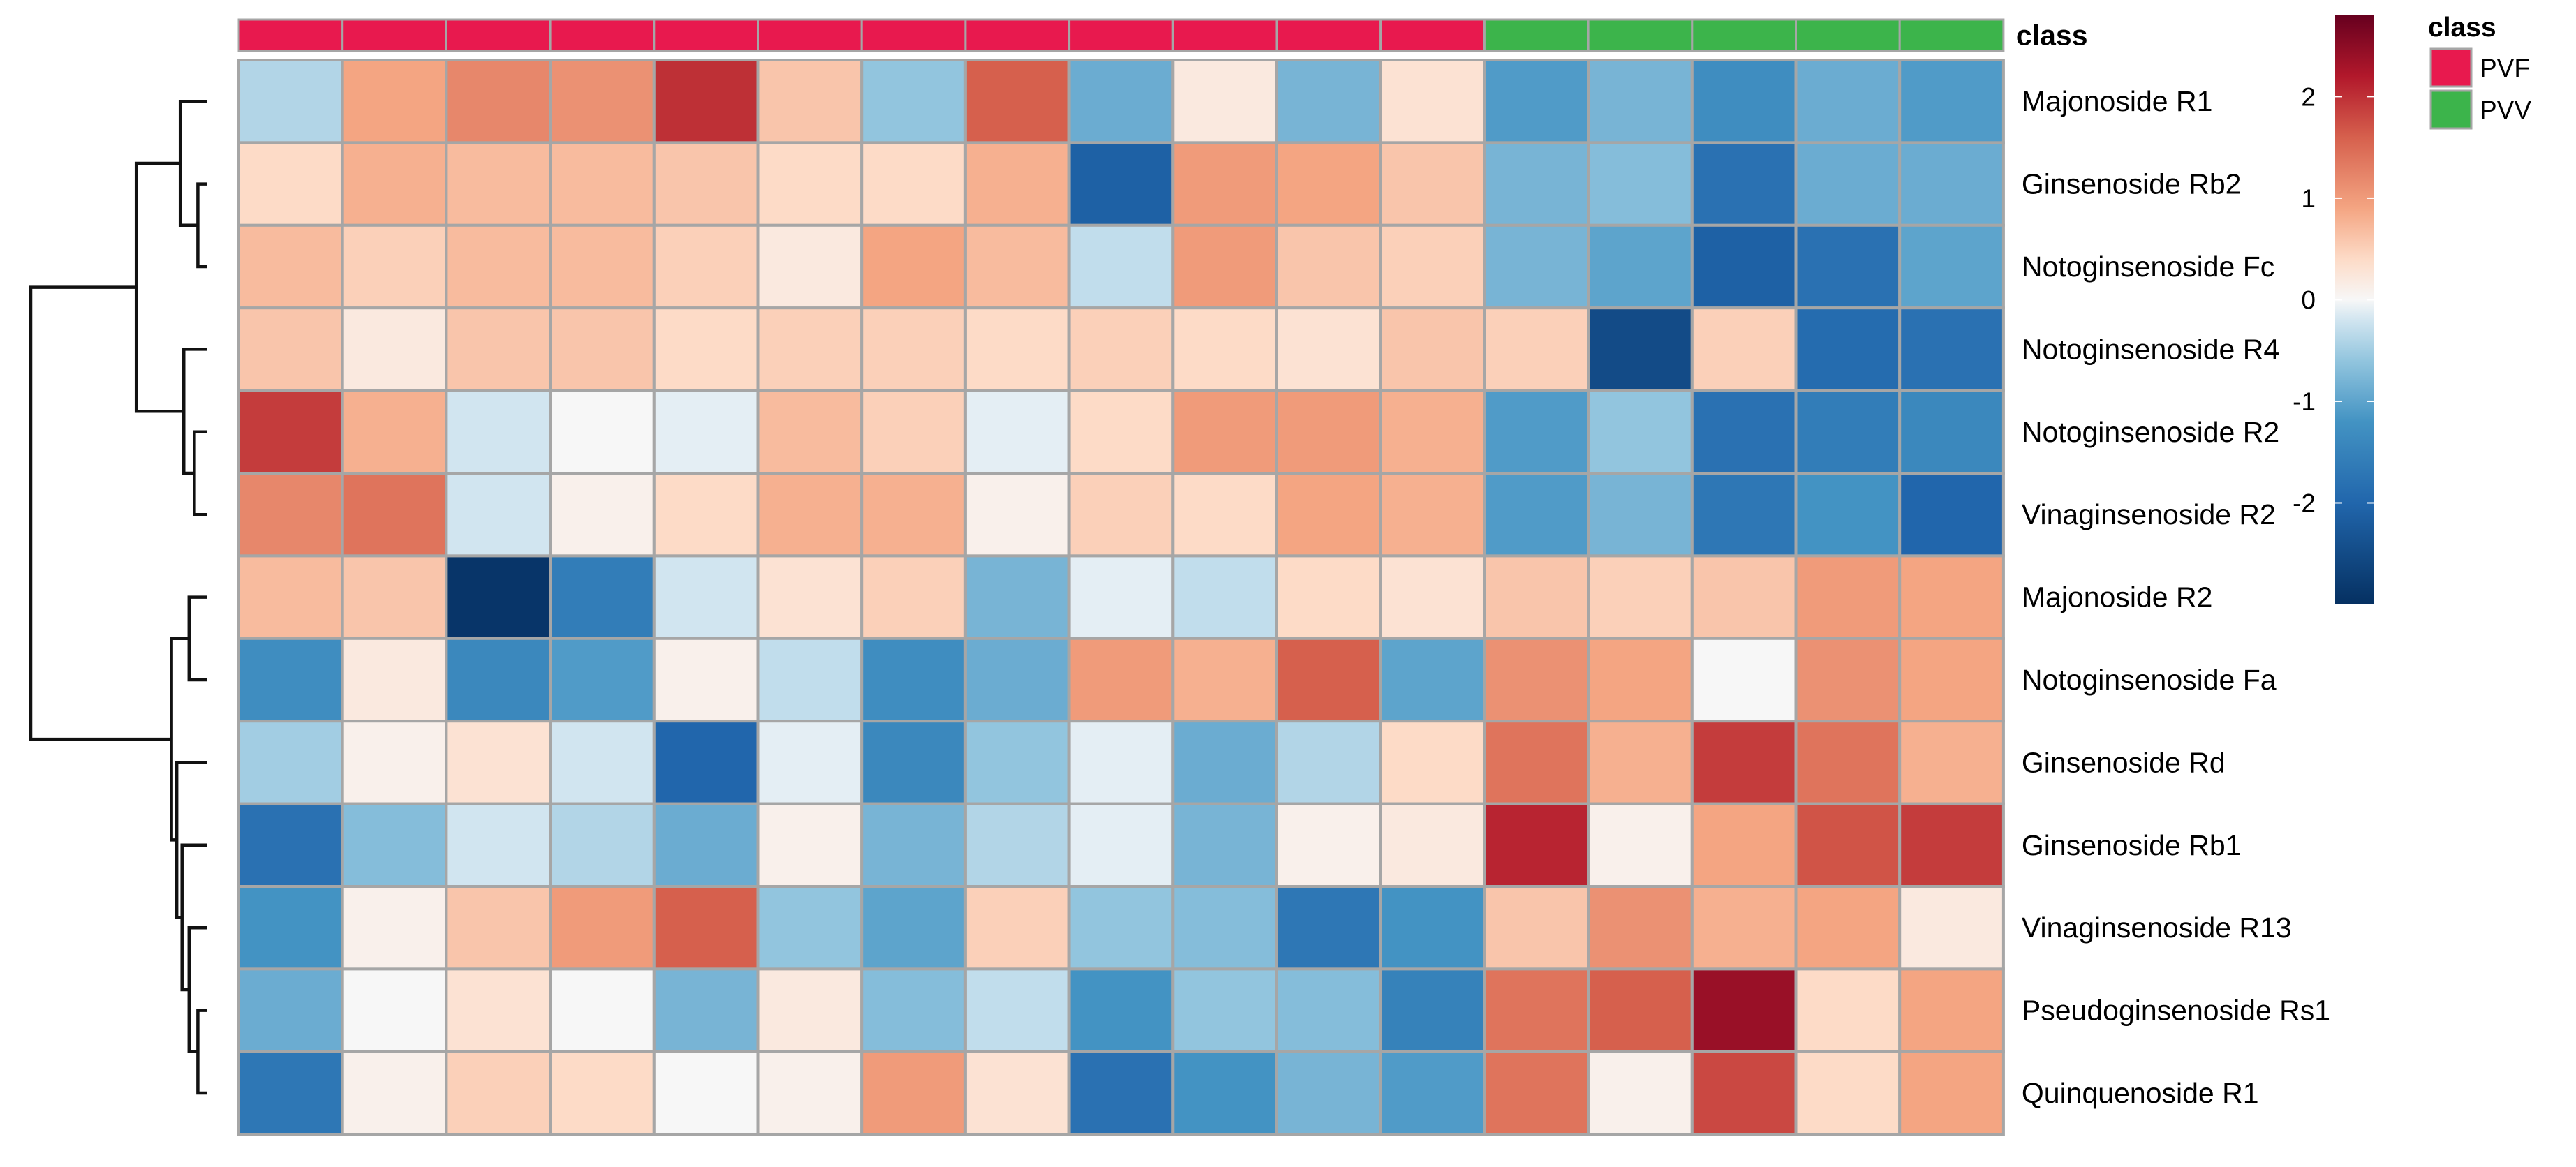 Image resolution: width=2576 pixels, height=1167 pixels. I want to click on class-legend-swatch-pvv, so click(2451, 109).